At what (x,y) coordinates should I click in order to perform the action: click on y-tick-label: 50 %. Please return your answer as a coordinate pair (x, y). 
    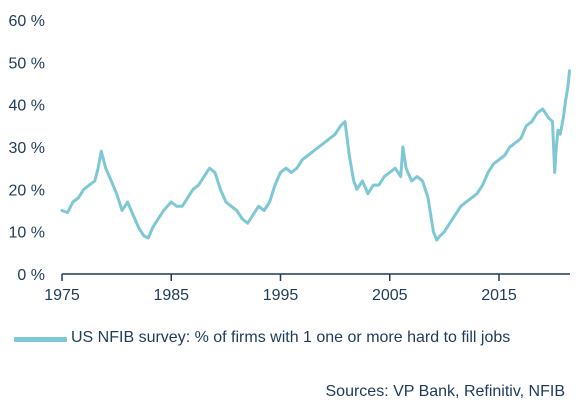
    Looking at the image, I should click on (27, 63).